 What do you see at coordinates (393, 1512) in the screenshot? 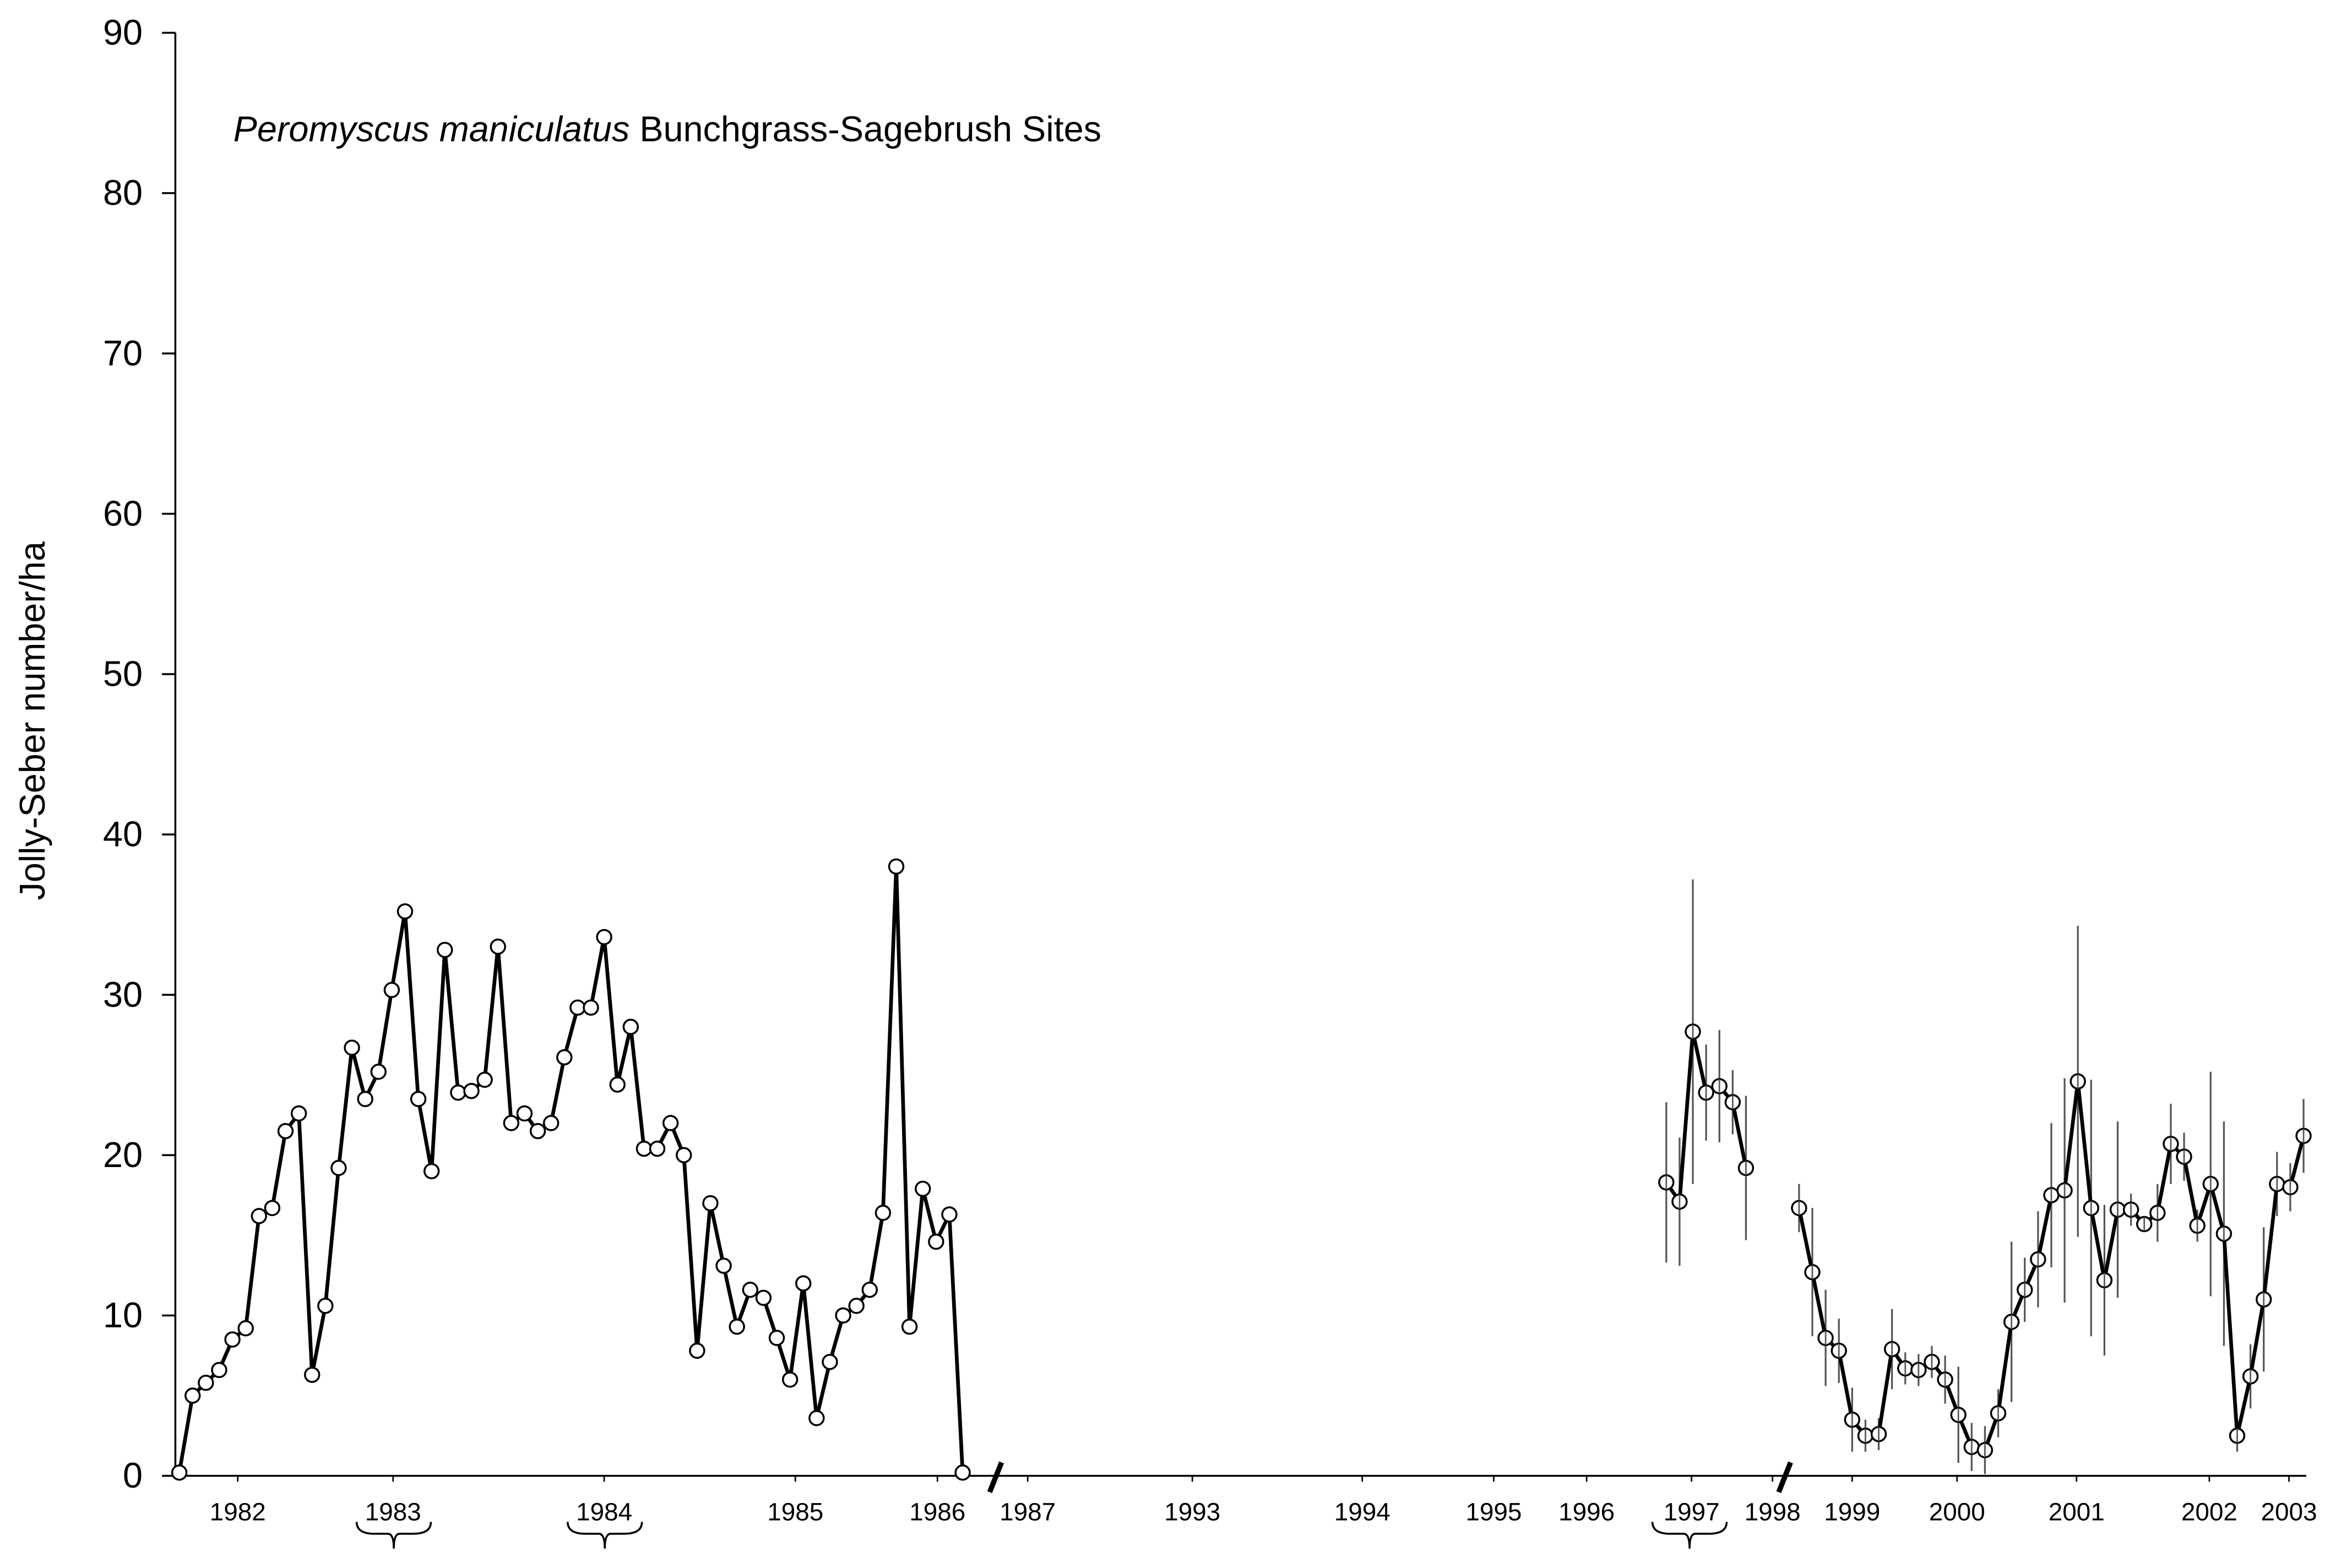
I see `x-tick-label: 1983` at bounding box center [393, 1512].